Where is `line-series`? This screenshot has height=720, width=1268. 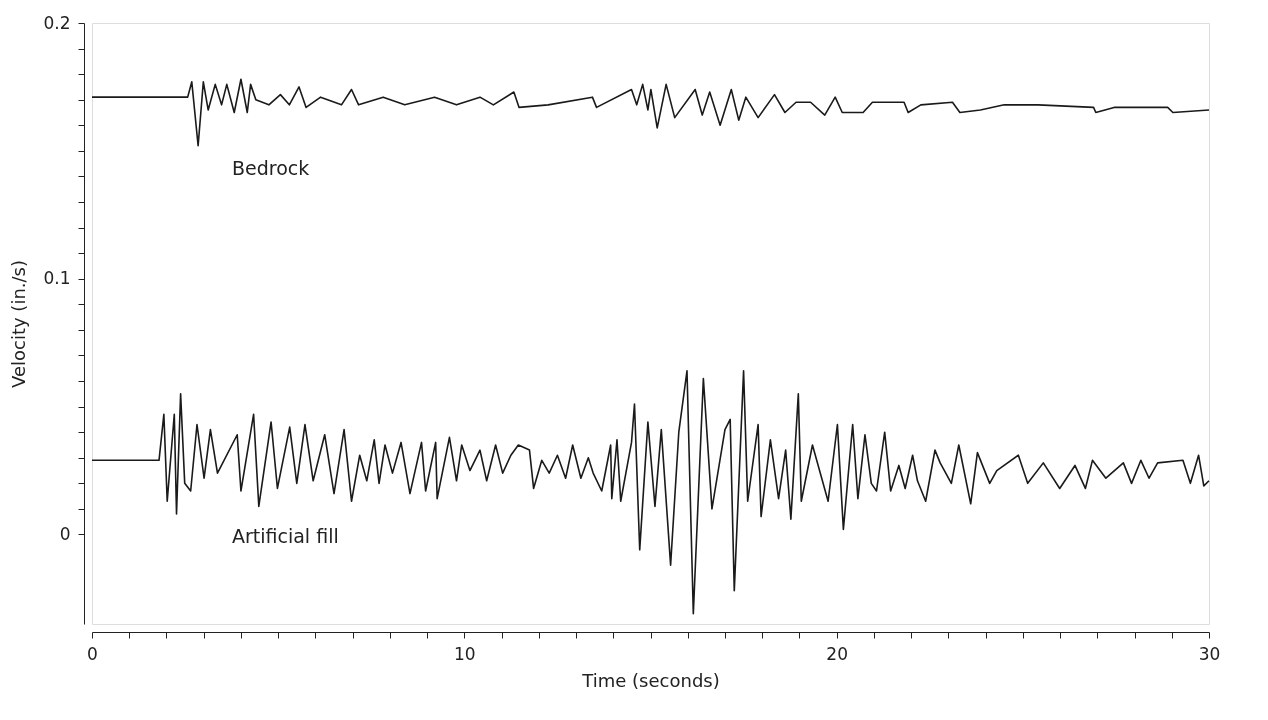 line-series is located at coordinates (650, 112).